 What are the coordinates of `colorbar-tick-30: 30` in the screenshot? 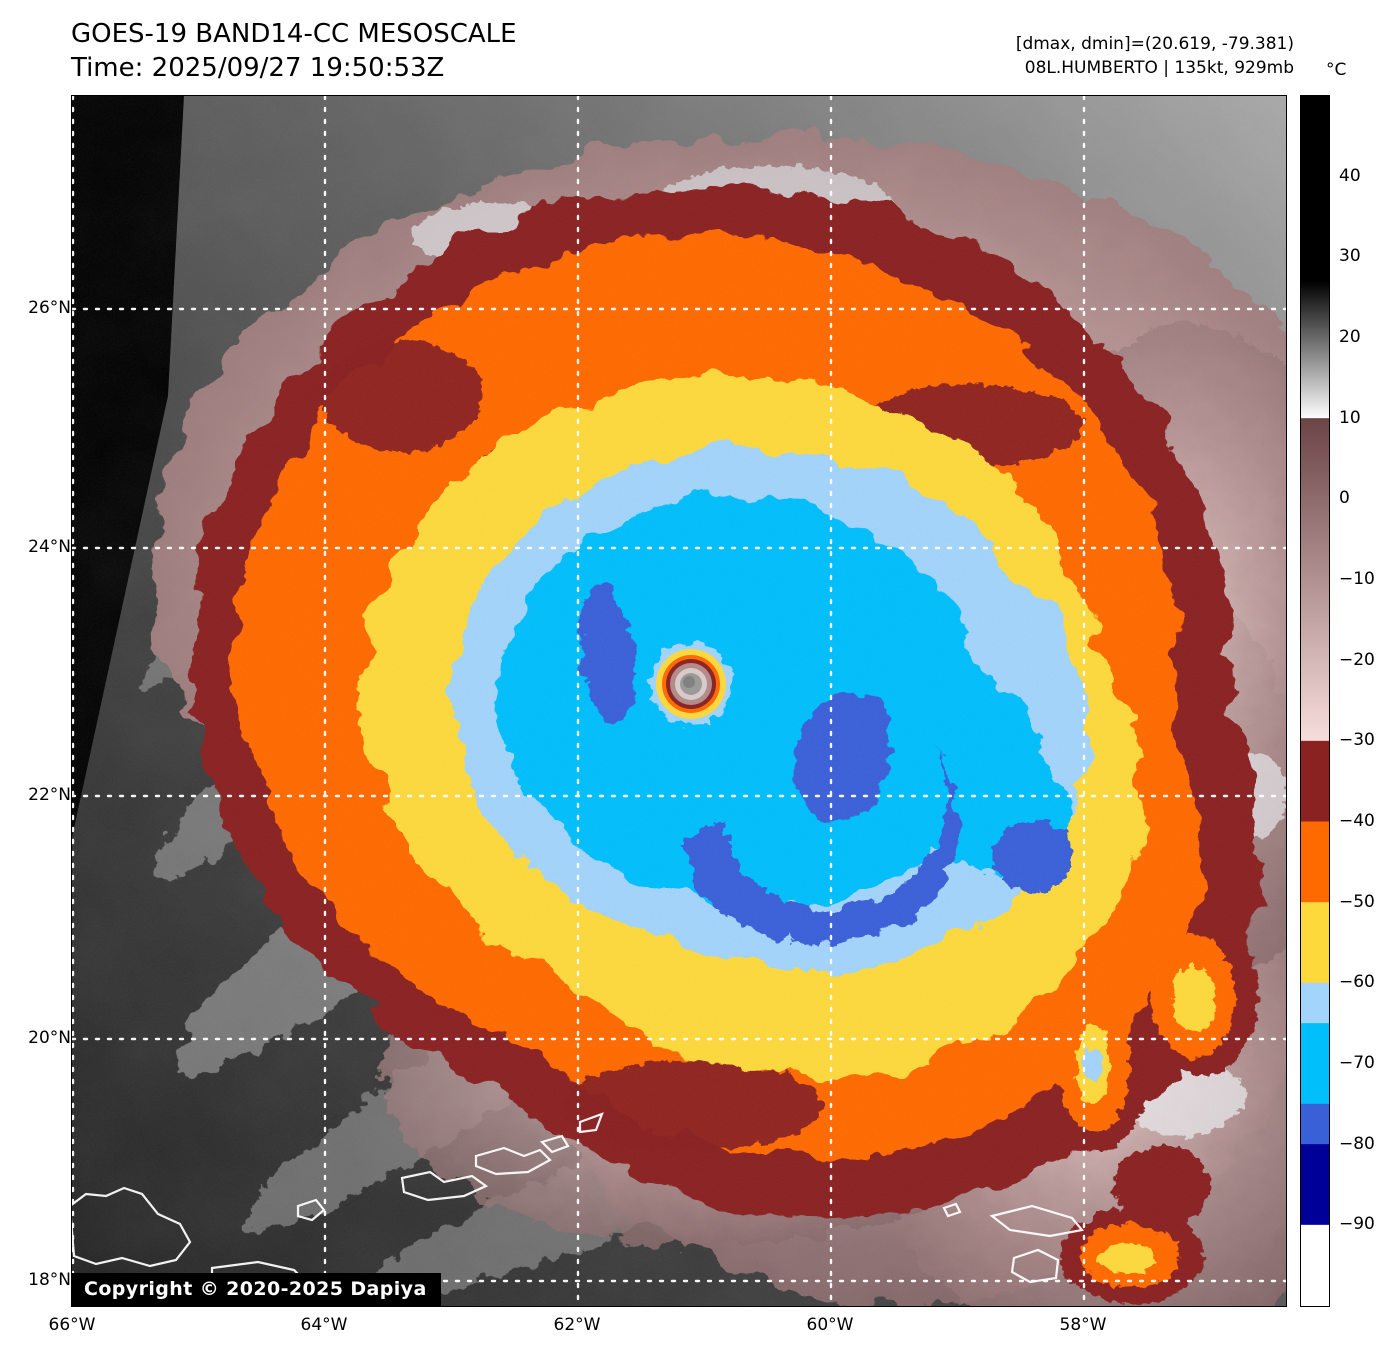 It's located at (1350, 256).